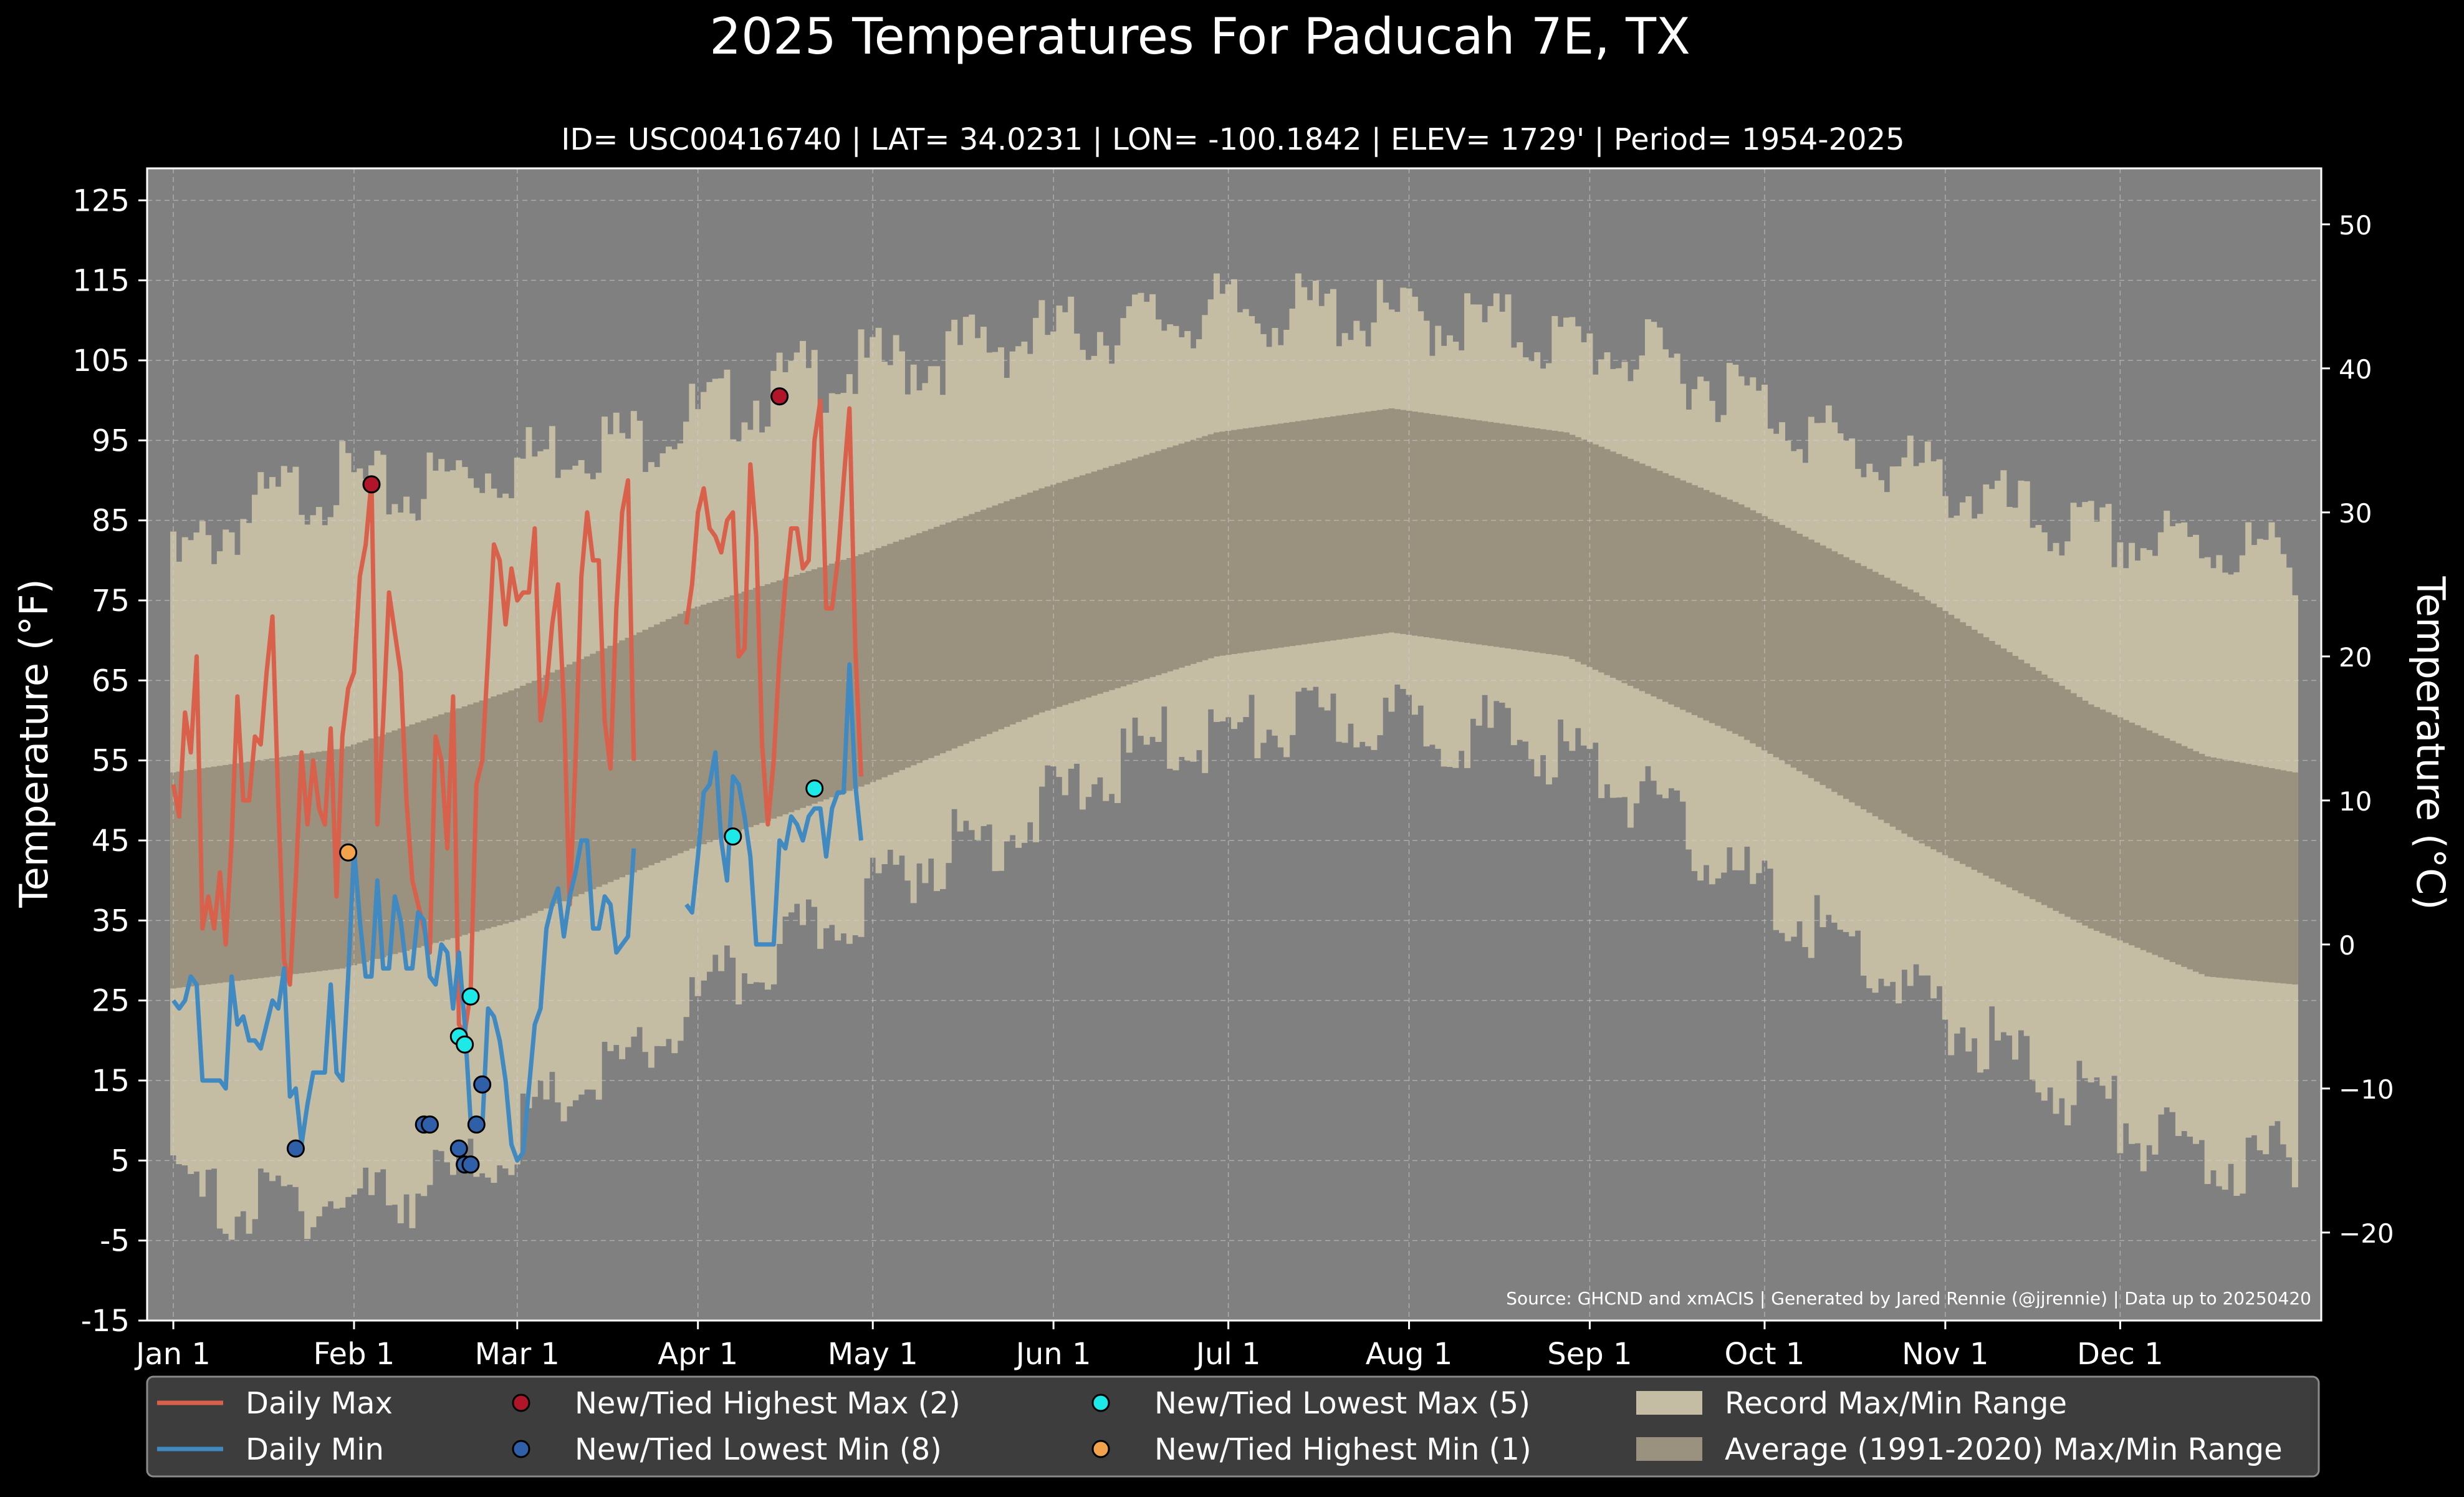 This screenshot has width=2464, height=1497. I want to click on daily-min-line, so click(517, 912).